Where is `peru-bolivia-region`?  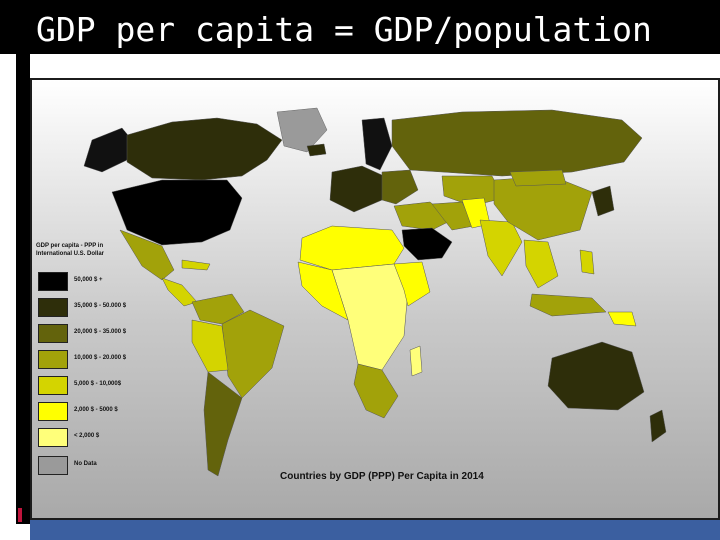 peru-bolivia-region is located at coordinates (210, 346).